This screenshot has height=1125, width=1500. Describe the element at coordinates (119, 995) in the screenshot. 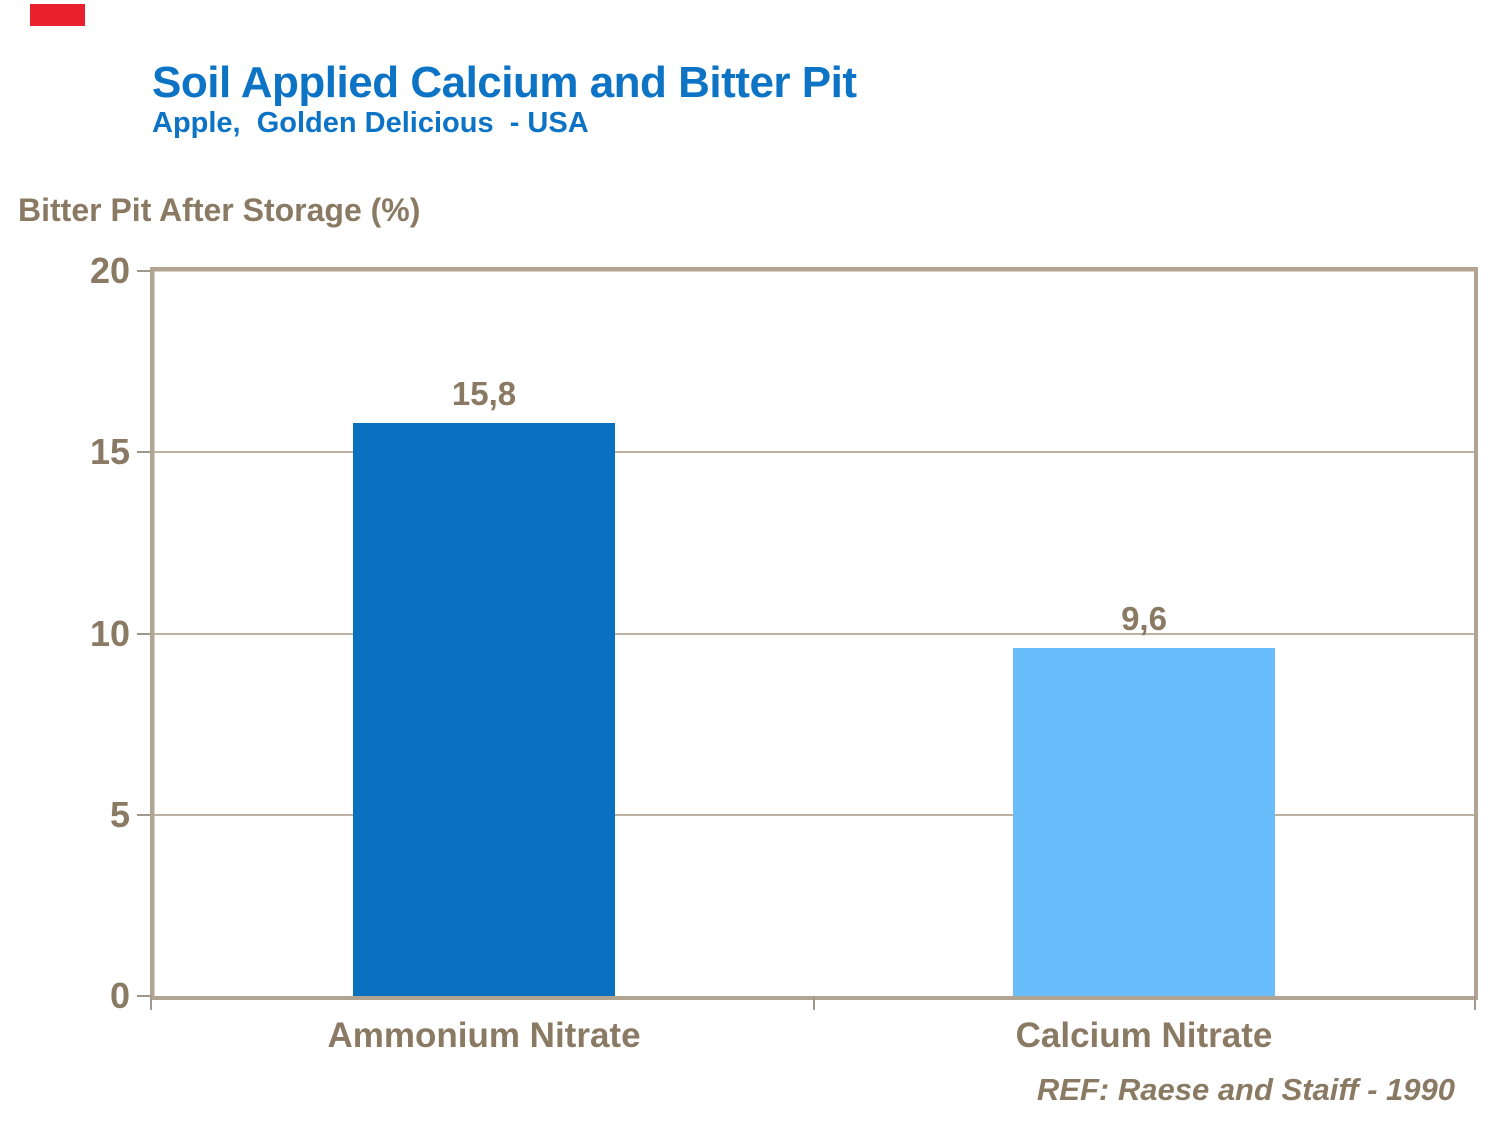

I see `y-tick-label: 0` at that location.